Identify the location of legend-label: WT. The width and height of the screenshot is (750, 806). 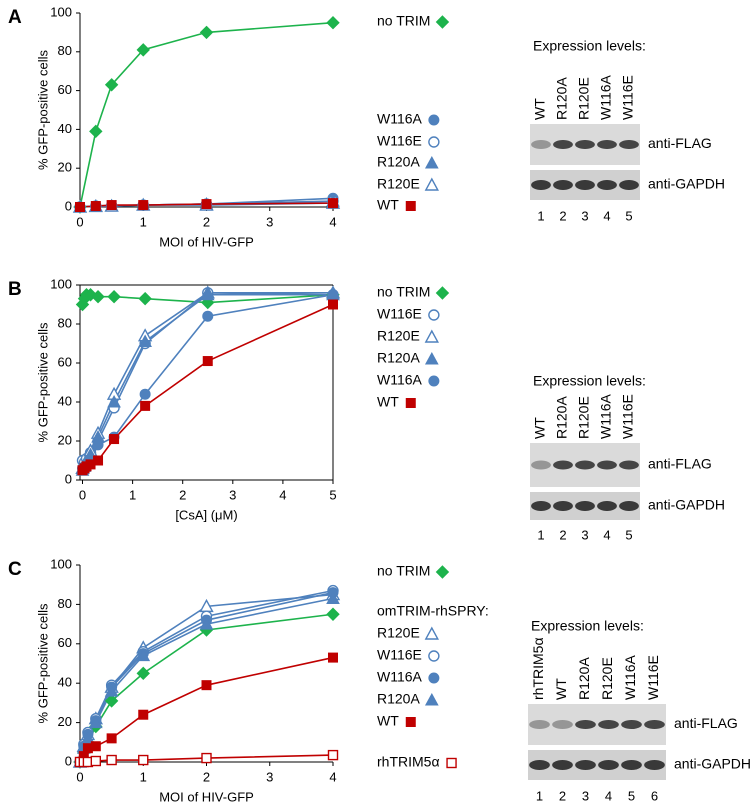
(388, 205).